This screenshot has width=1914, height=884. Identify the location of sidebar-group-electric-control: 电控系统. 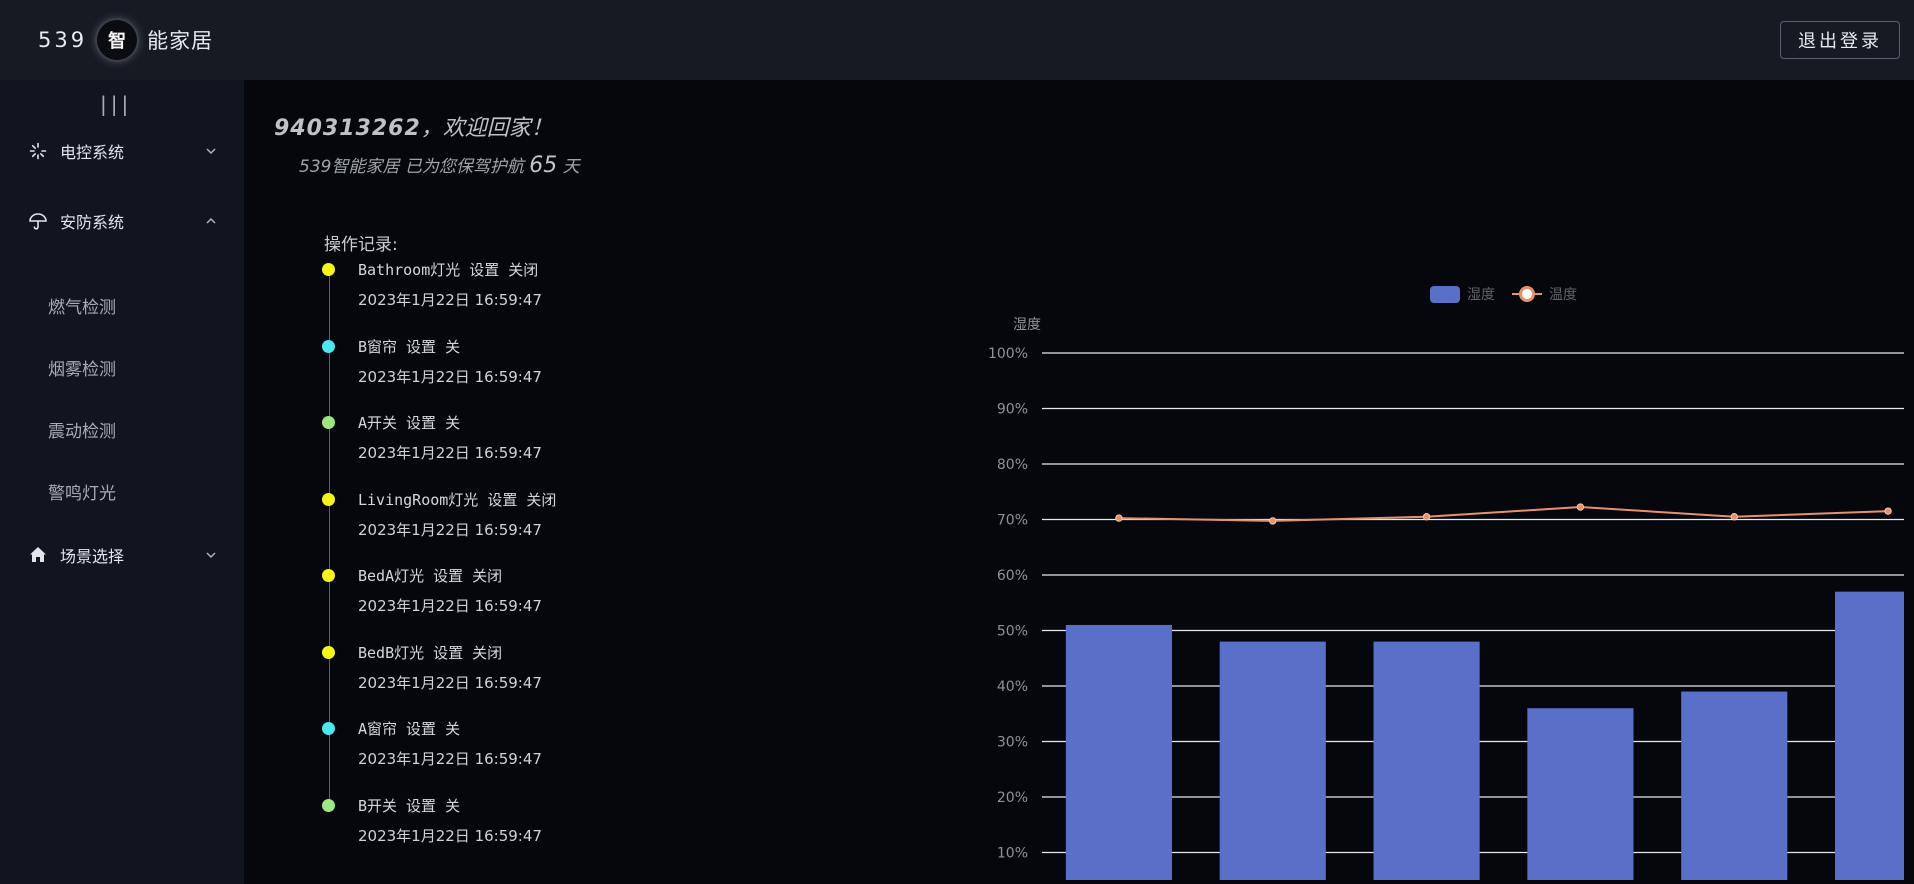
(123, 151).